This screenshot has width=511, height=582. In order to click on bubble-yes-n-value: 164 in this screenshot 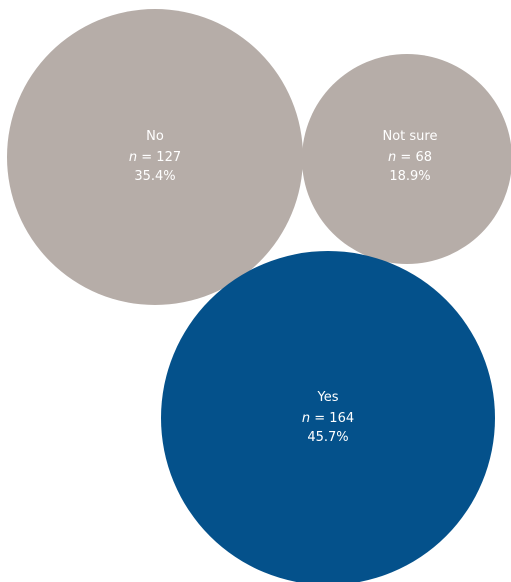, I will do `click(341, 418)`.